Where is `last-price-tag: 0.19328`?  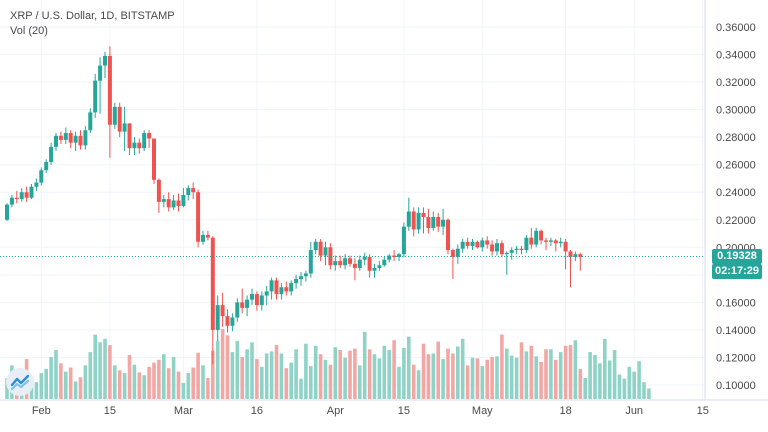
last-price-tag: 0.19328 is located at coordinates (737, 256).